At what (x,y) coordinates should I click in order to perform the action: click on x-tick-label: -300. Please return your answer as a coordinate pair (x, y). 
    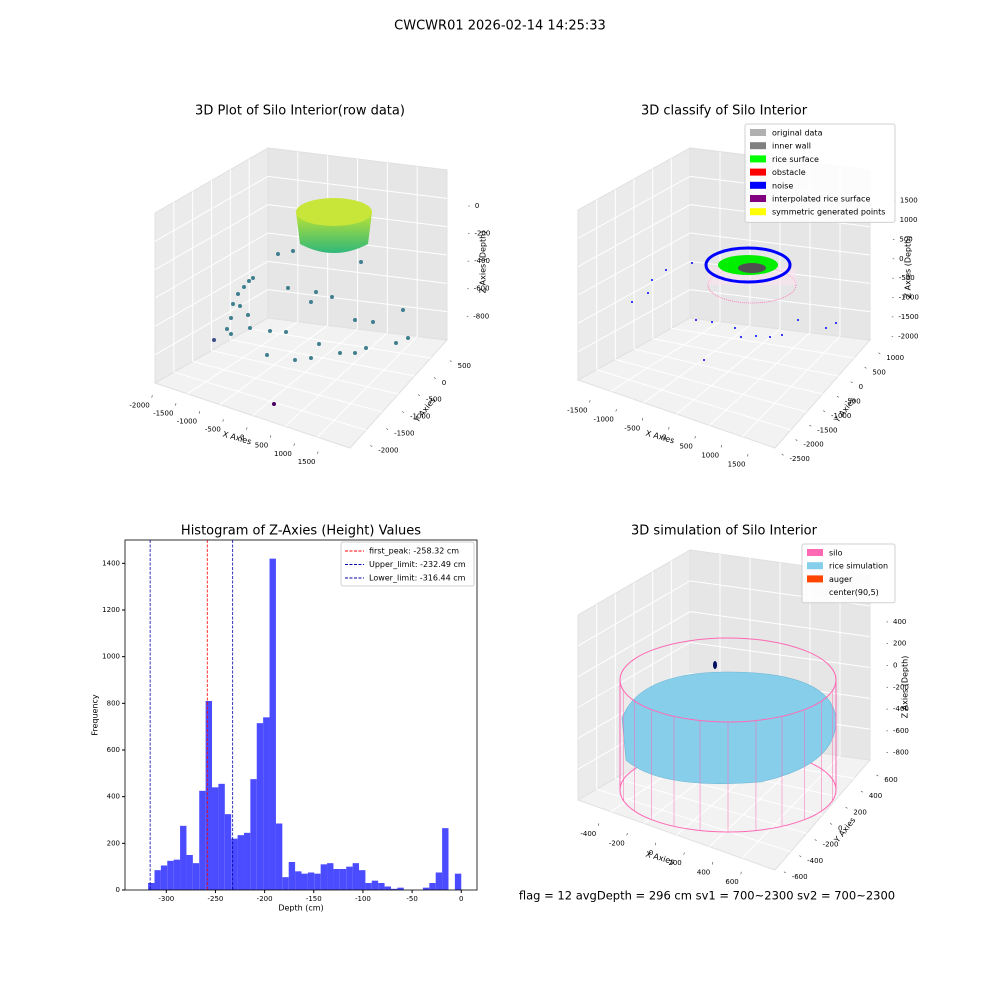
    Looking at the image, I should click on (166, 899).